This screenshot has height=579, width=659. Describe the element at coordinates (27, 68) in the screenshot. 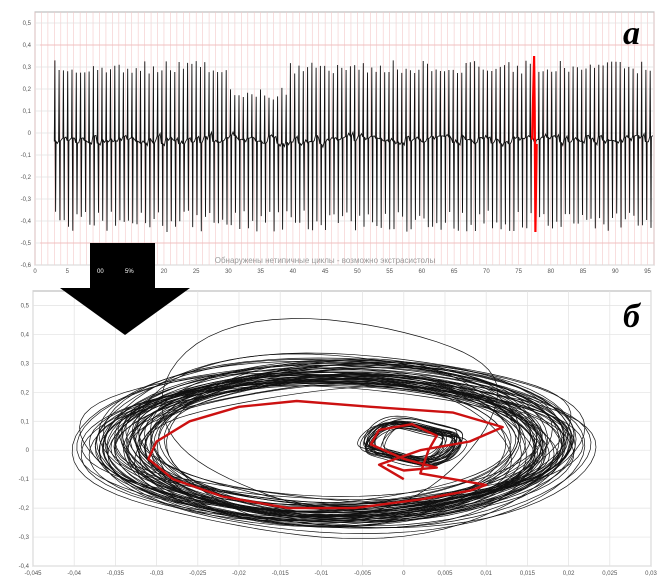

I see `y-tick-label-a: 0,3` at that location.